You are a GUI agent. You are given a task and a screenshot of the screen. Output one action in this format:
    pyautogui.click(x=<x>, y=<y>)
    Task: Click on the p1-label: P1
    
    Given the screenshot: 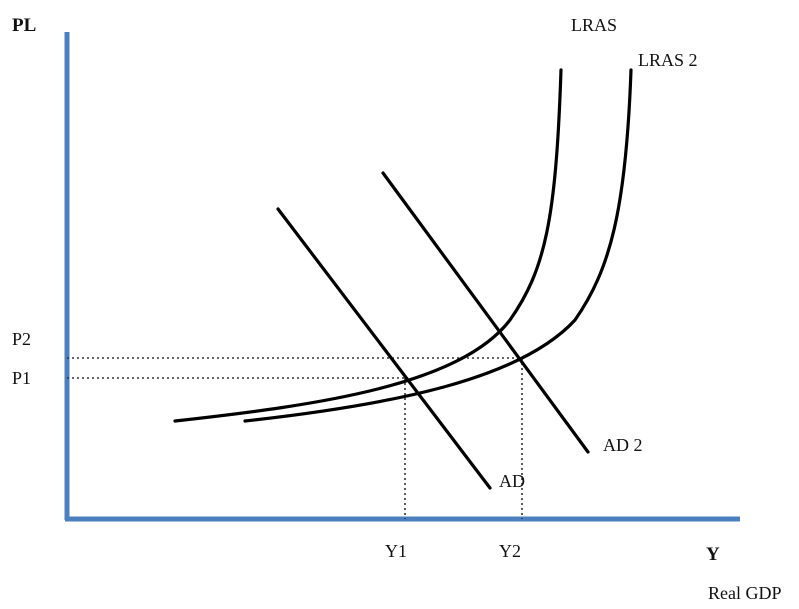 What is the action you would take?
    pyautogui.click(x=21, y=378)
    